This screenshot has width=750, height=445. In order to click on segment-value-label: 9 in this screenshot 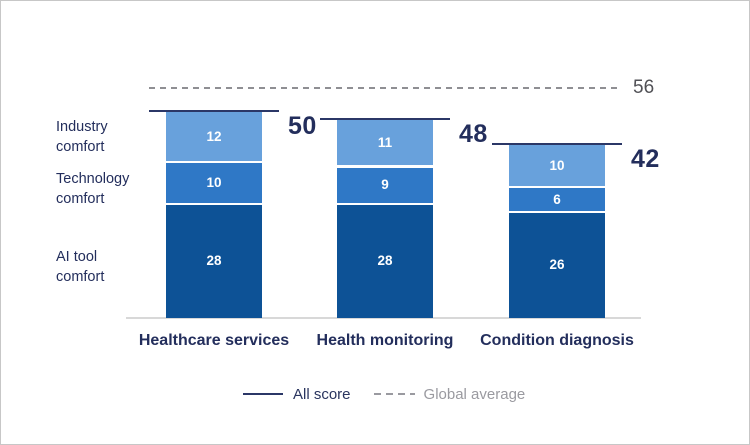, I will do `click(385, 185)`.